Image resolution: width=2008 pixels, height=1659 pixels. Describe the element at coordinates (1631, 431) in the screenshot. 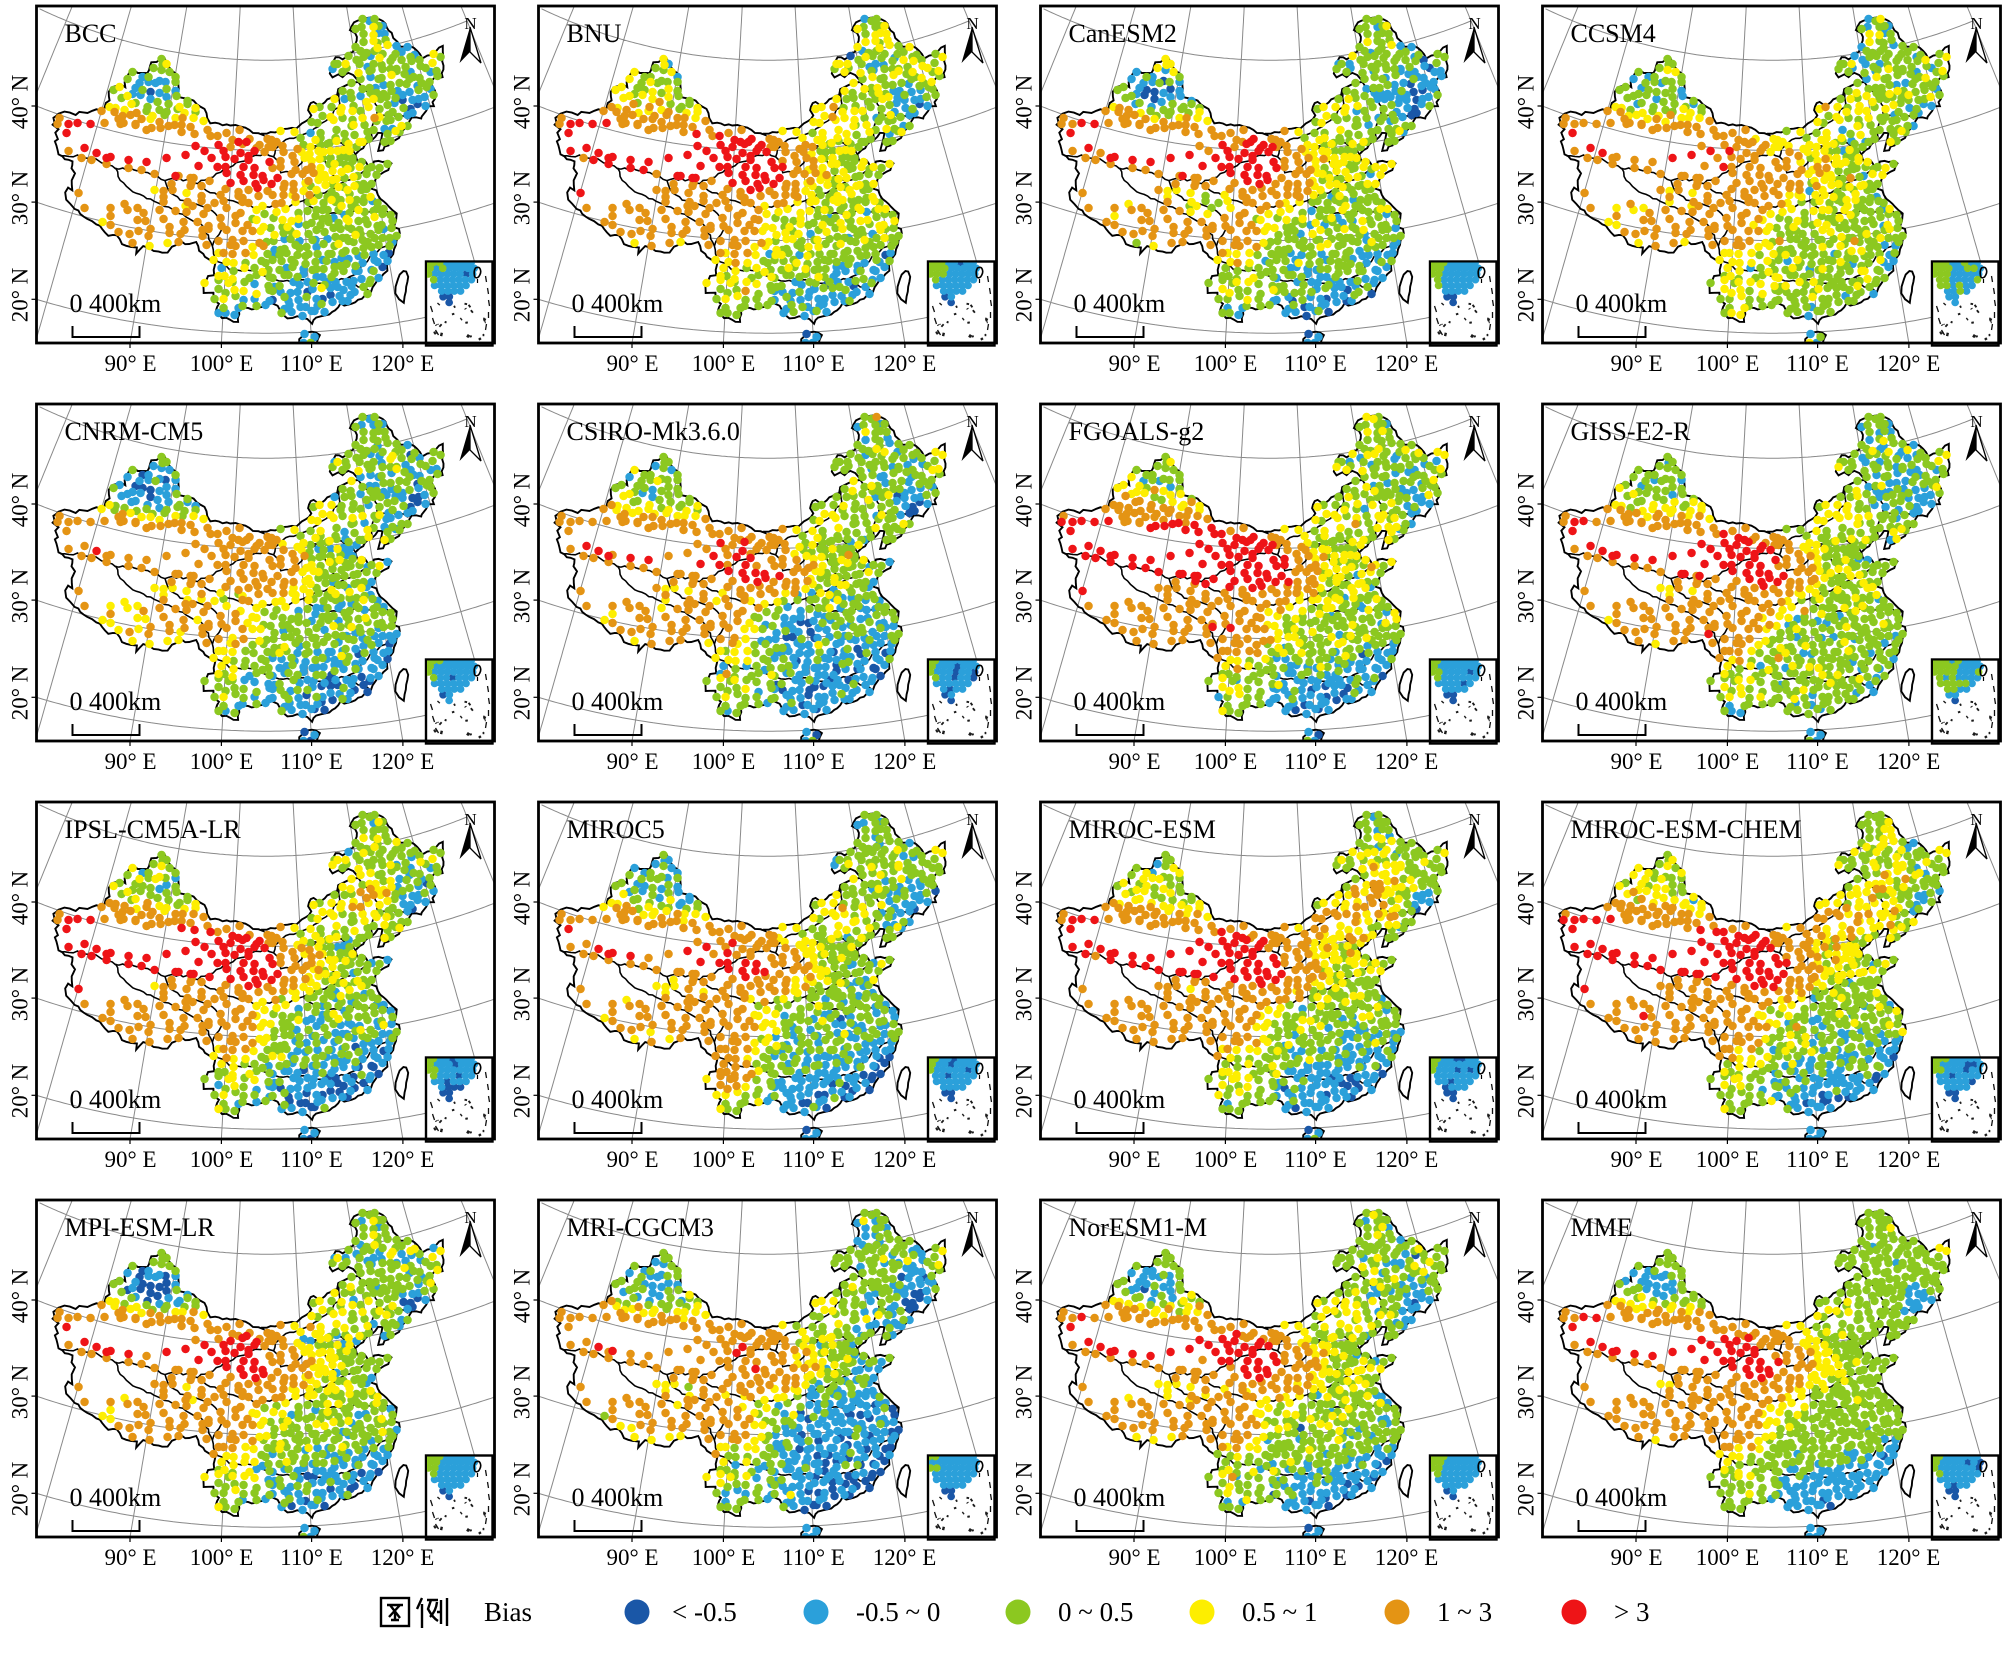

I see `svg-text: GISS-E2-R` at that location.